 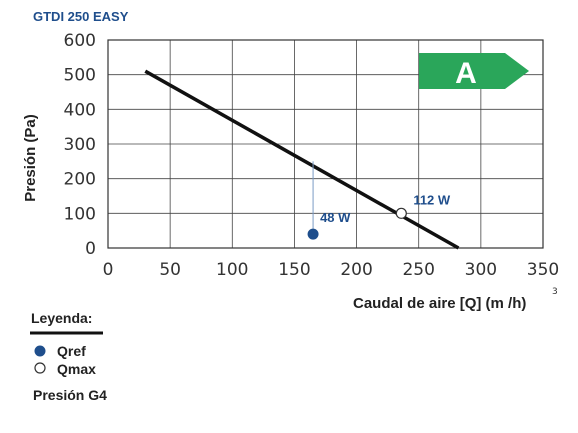 What do you see at coordinates (543, 270) in the screenshot?
I see `x-tick-label: 350` at bounding box center [543, 270].